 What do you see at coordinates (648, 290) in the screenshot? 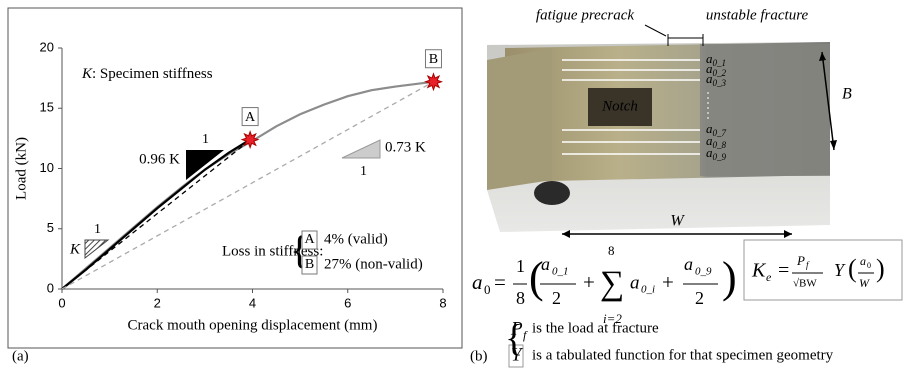
I see `formula-part: 0_i` at bounding box center [648, 290].